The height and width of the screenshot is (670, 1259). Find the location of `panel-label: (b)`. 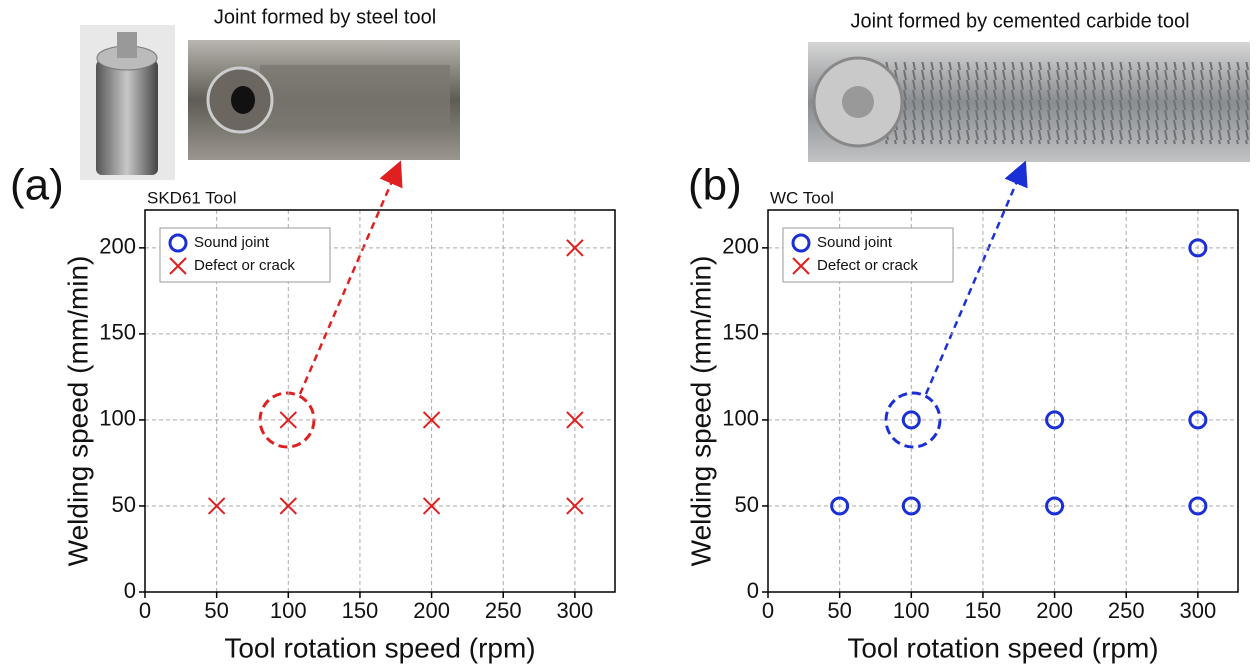

panel-label: (b) is located at coordinates (715, 185).